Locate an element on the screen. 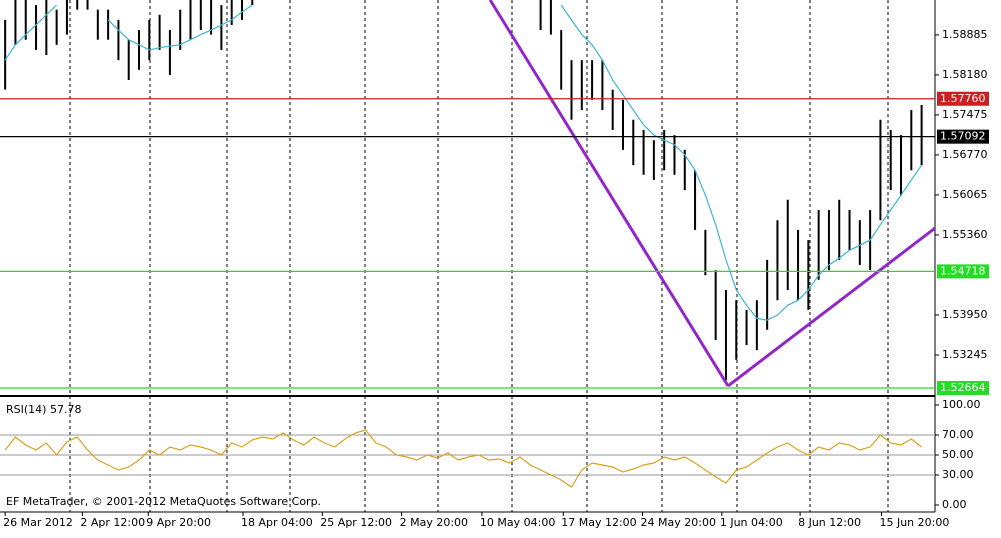 The image size is (1001, 538). x-tick-label: 2 May 20:00 is located at coordinates (434, 522).